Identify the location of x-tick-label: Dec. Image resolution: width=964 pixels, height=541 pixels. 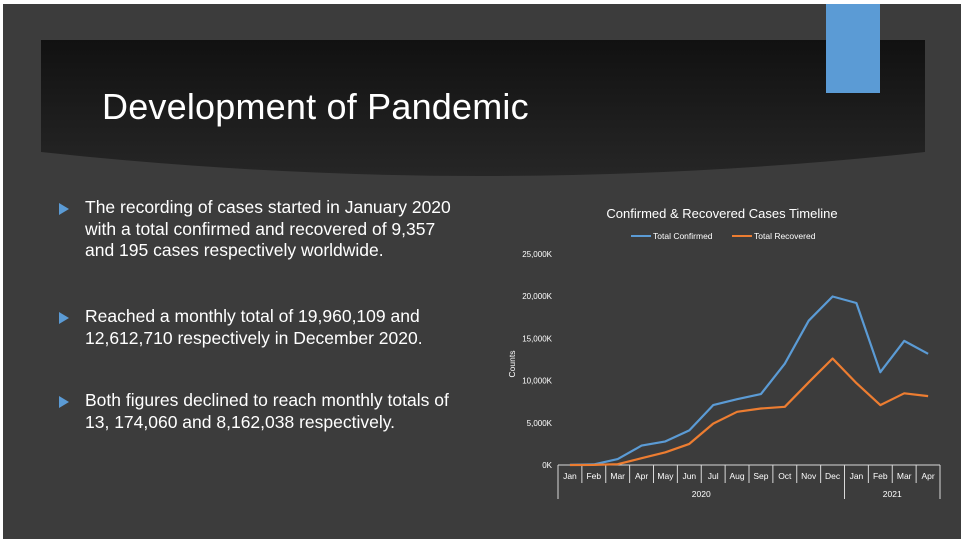
(833, 476).